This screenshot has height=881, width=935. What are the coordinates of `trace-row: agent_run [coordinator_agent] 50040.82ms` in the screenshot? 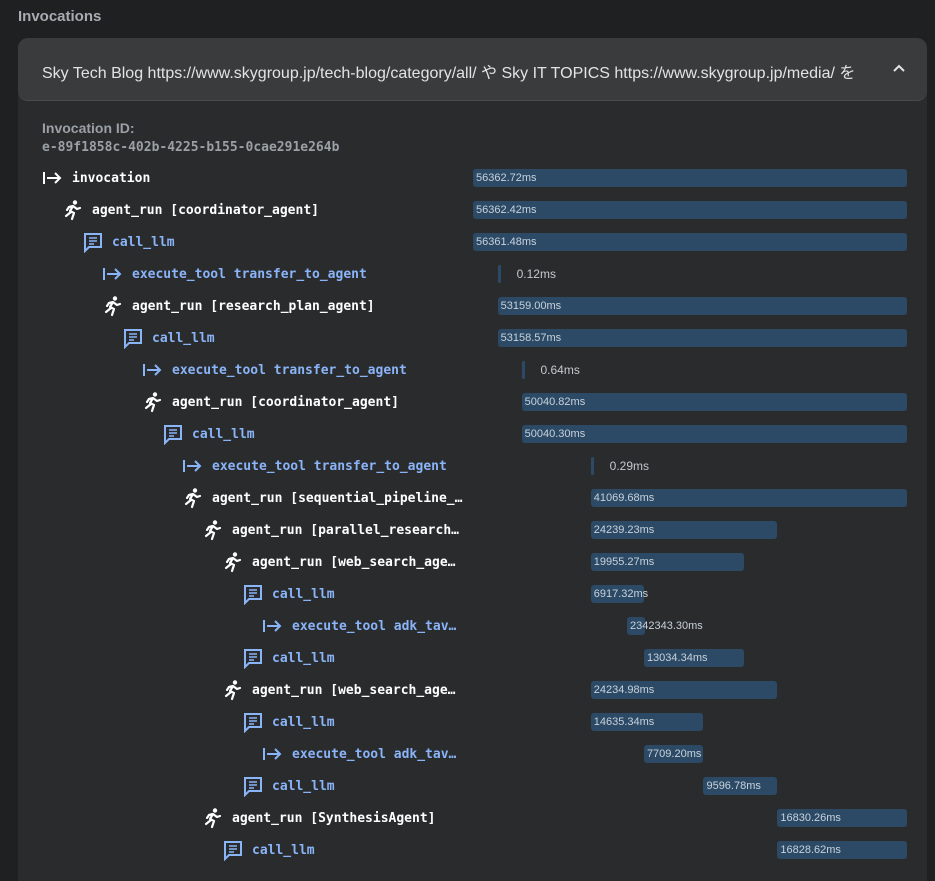 It's located at (472, 402).